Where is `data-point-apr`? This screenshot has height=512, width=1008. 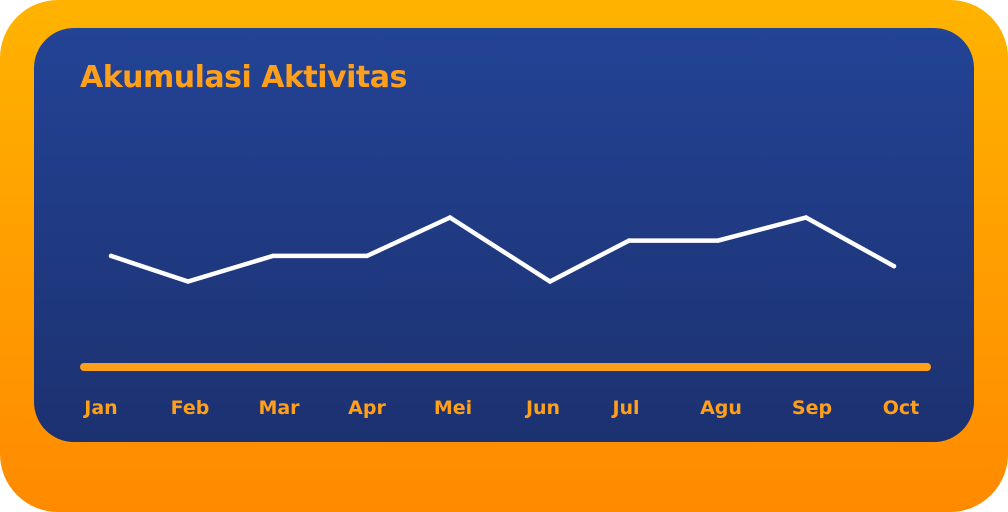
data-point-apr is located at coordinates (367, 256).